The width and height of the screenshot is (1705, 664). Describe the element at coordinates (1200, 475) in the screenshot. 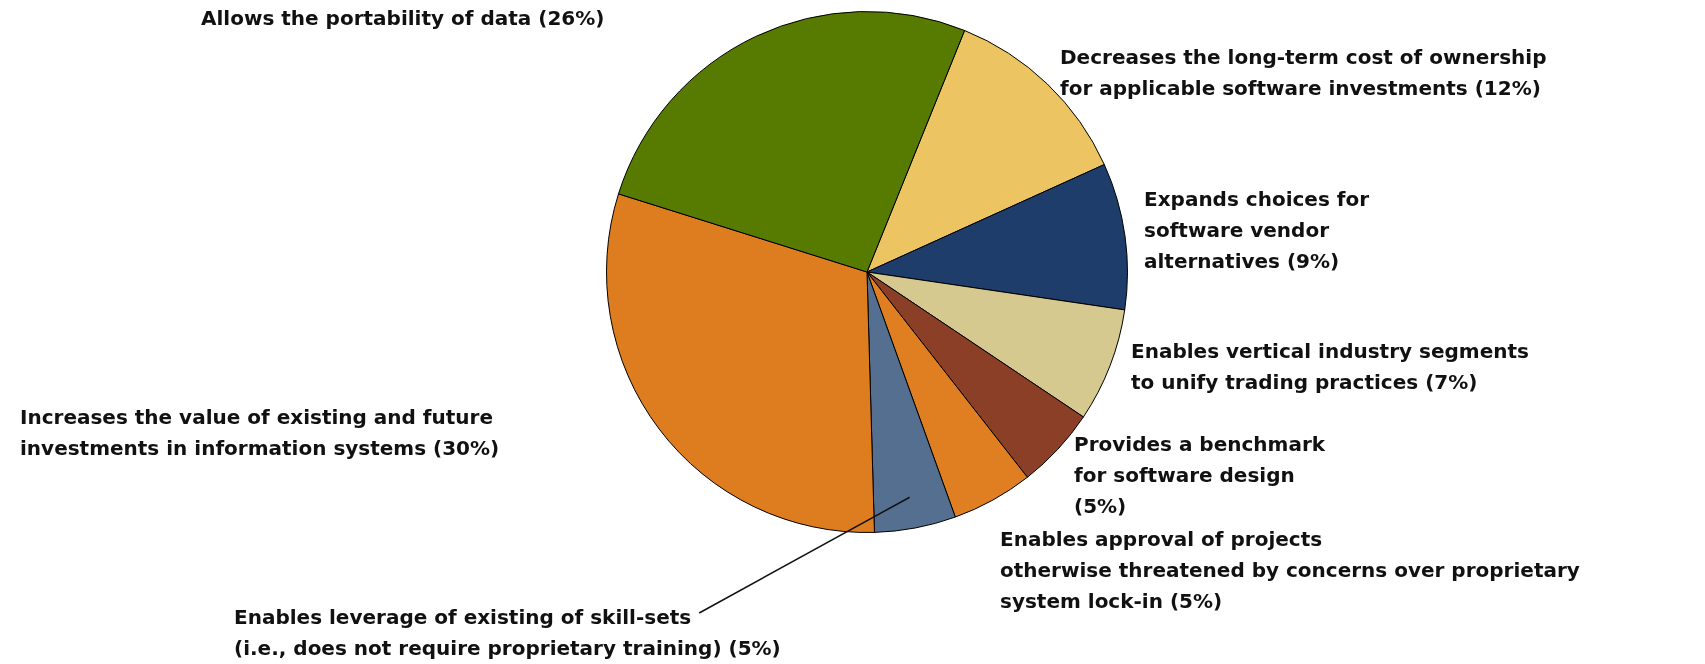

I see `slice-label: Provides a benchmark for software design (5%)` at that location.